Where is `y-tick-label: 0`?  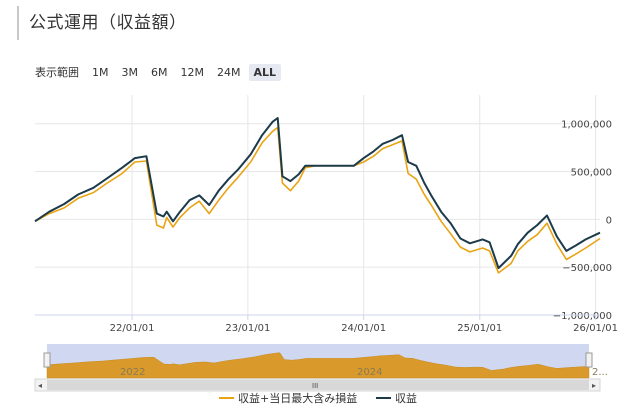
y-tick-label: 0 is located at coordinates (609, 220).